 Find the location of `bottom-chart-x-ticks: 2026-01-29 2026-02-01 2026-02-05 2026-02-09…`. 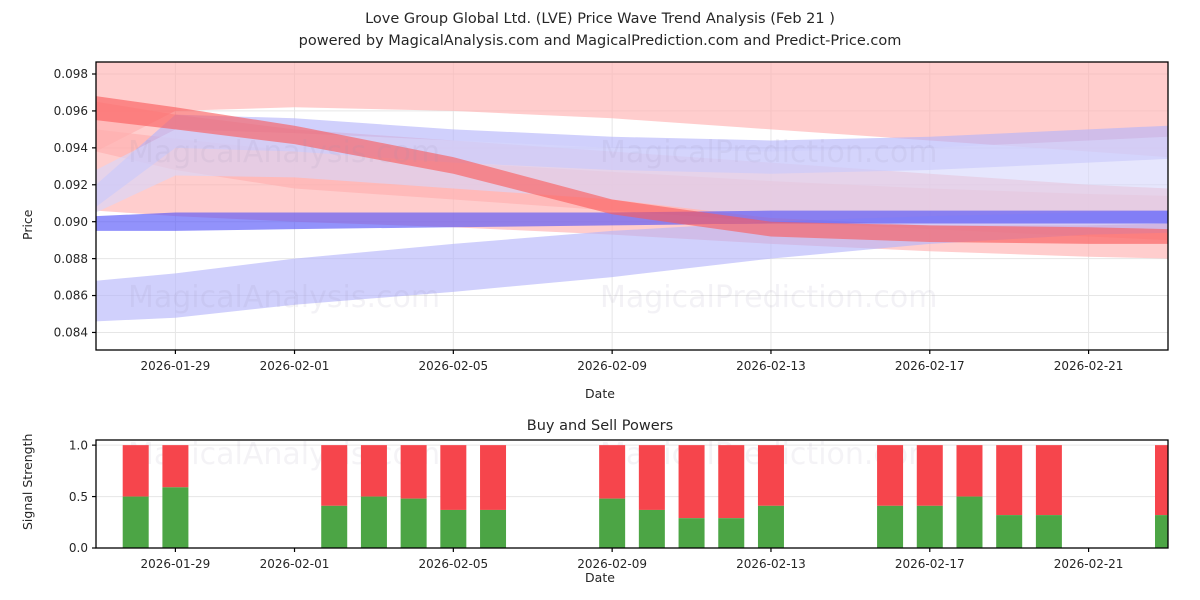

bottom-chart-x-ticks: 2026-01-29 2026-02-01 2026-02-05 2026-02-09… is located at coordinates (632, 559).